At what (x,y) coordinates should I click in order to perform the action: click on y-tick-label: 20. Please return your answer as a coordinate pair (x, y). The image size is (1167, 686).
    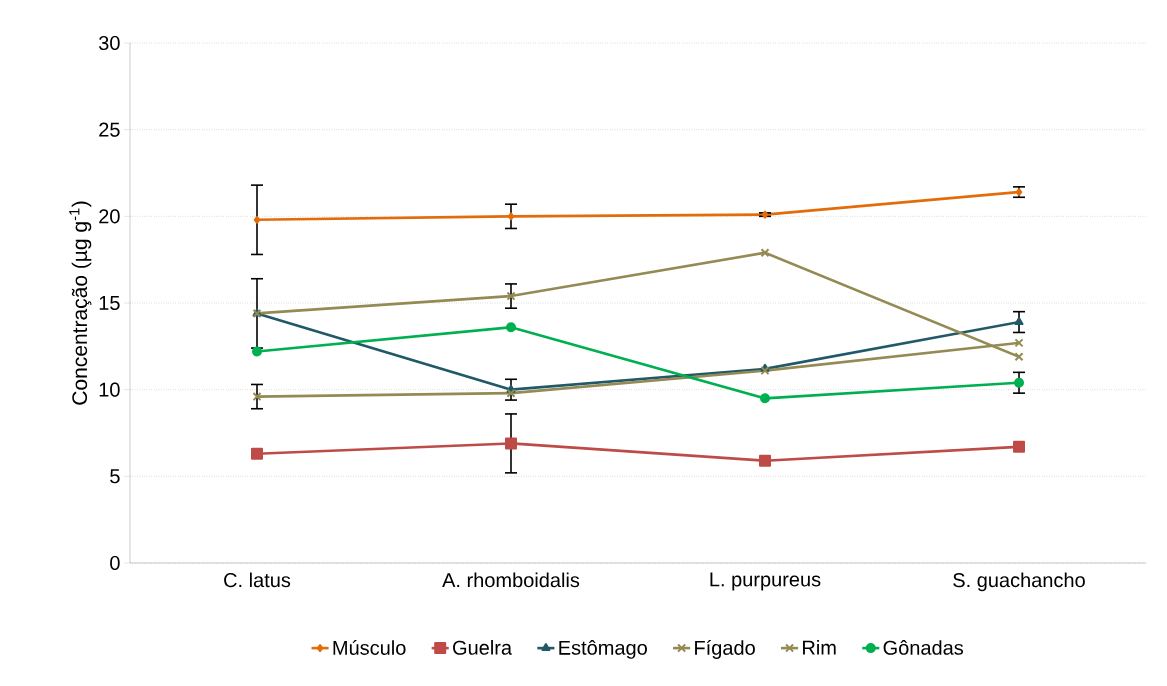
    Looking at the image, I should click on (109, 216).